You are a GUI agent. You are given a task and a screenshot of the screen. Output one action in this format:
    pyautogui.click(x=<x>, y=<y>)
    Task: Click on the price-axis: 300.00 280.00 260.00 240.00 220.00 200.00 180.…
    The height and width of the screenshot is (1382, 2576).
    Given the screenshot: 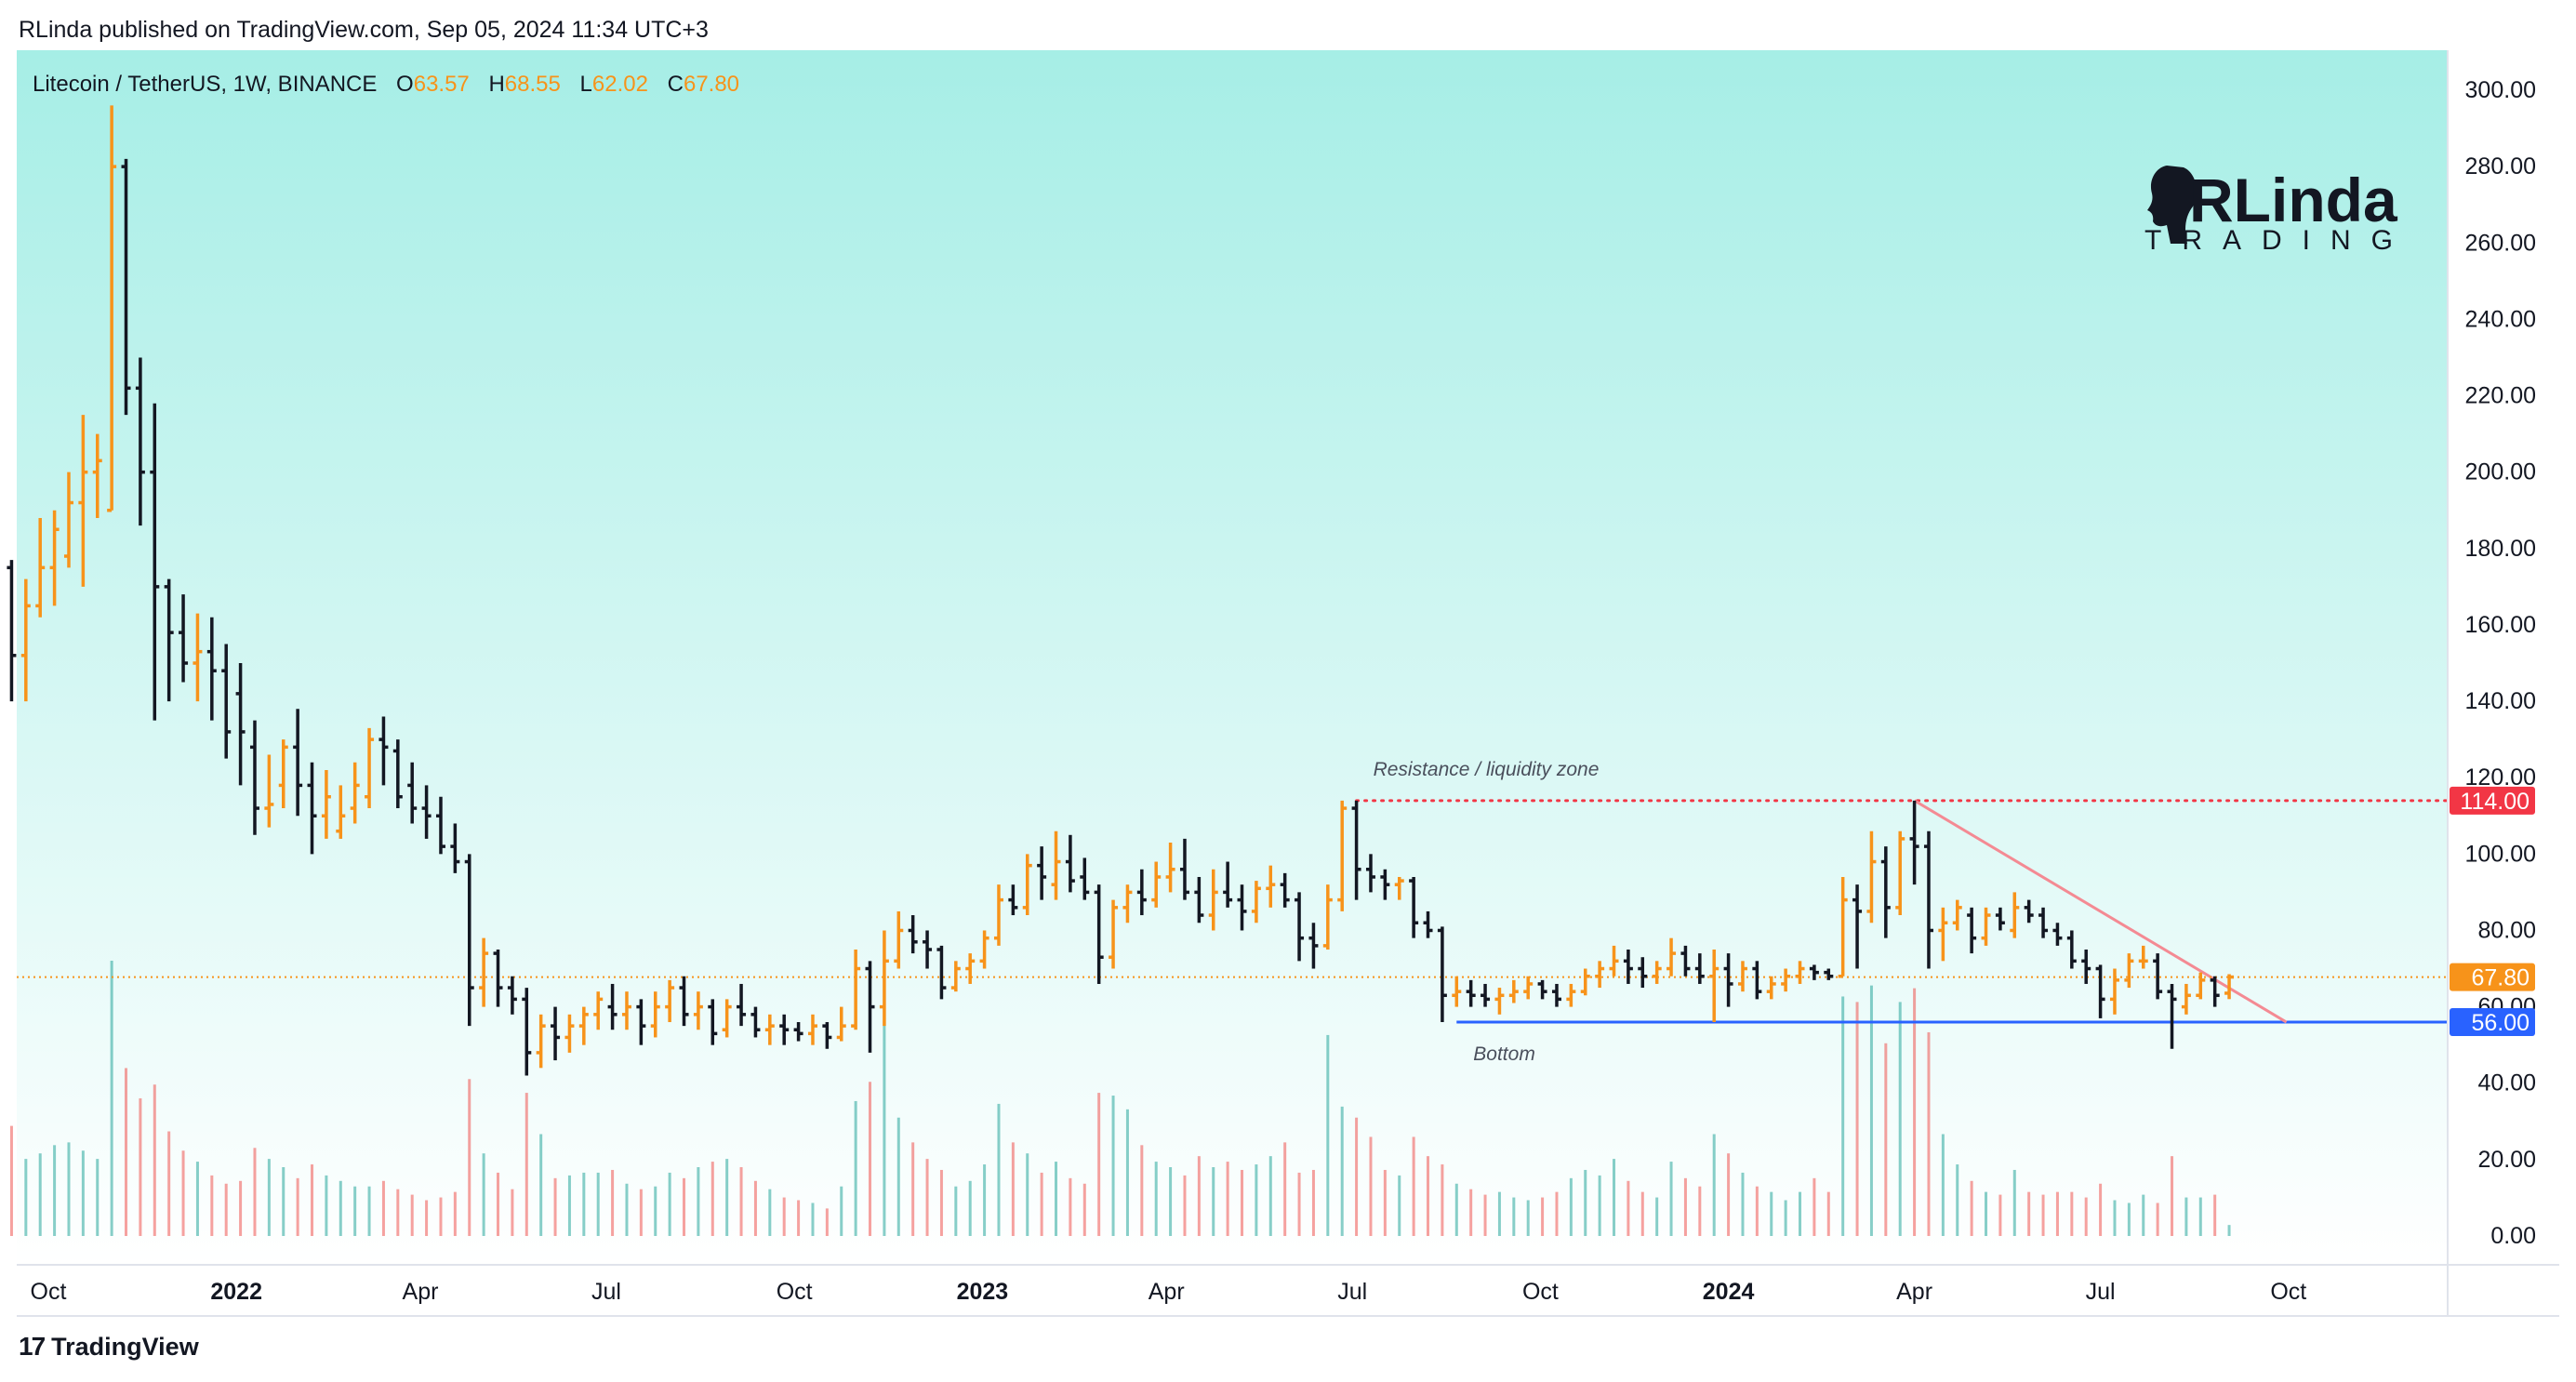 What is the action you would take?
    pyautogui.click(x=2500, y=663)
    